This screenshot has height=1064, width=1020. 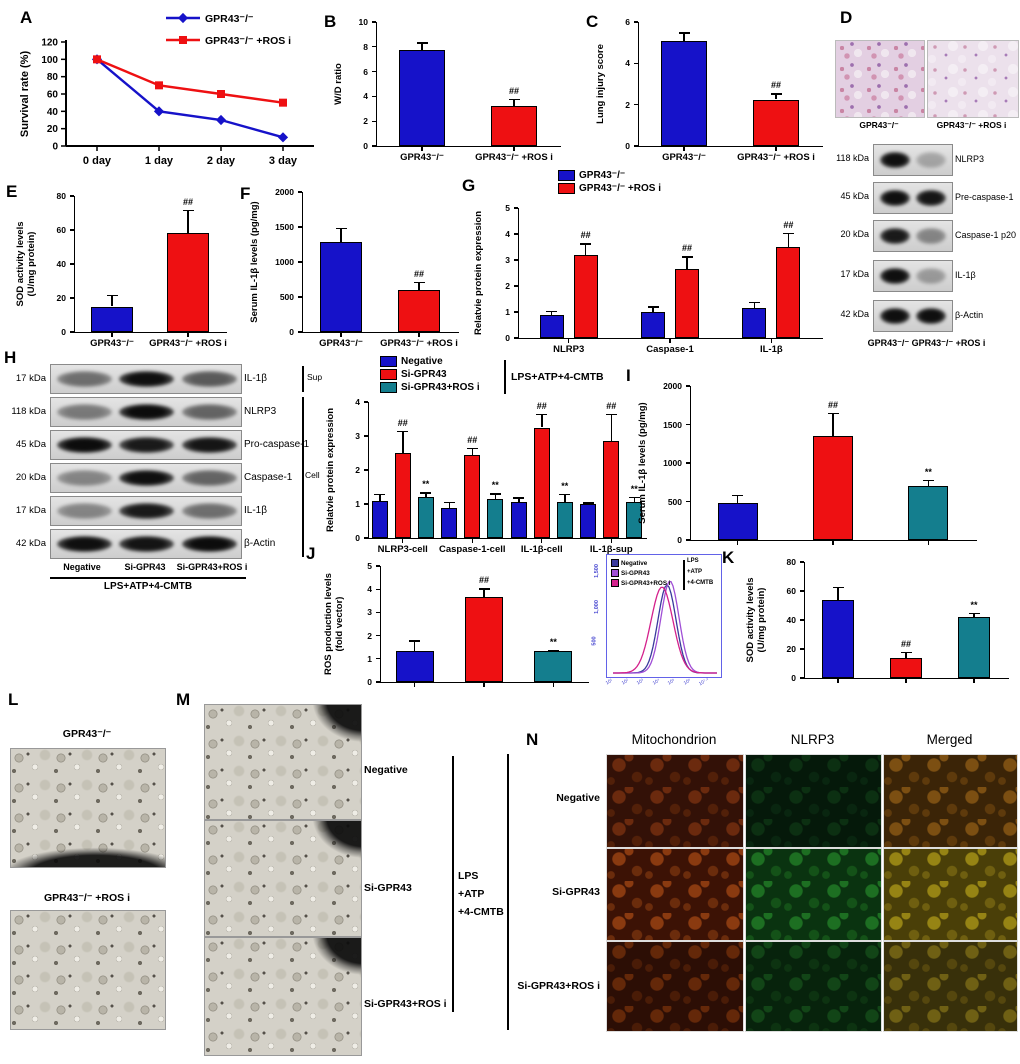 What do you see at coordinates (507, 286) in the screenshot?
I see `y-tick-label: 2` at bounding box center [507, 286].